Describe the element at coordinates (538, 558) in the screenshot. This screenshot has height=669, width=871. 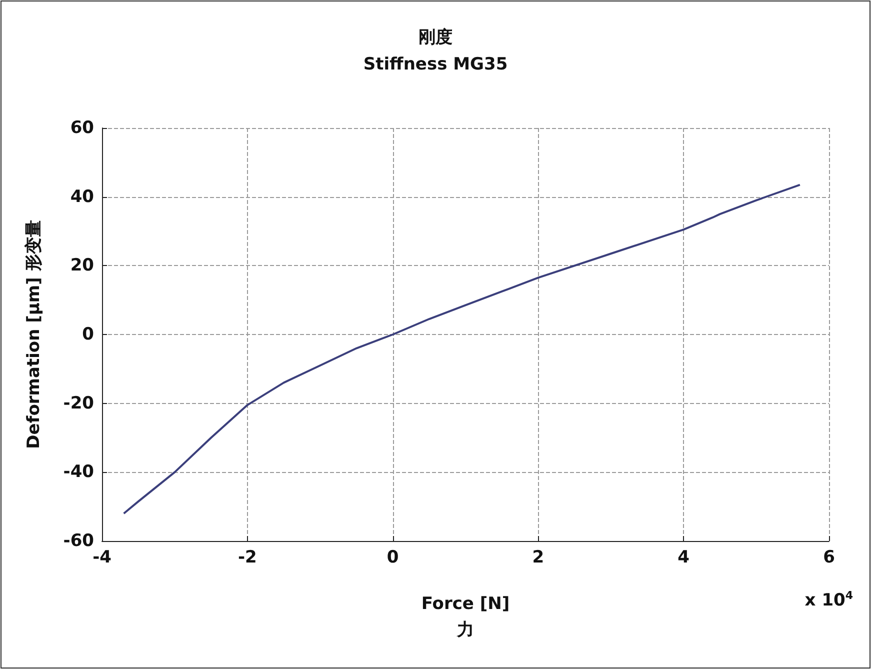
I see `x-tick-label: 2` at that location.